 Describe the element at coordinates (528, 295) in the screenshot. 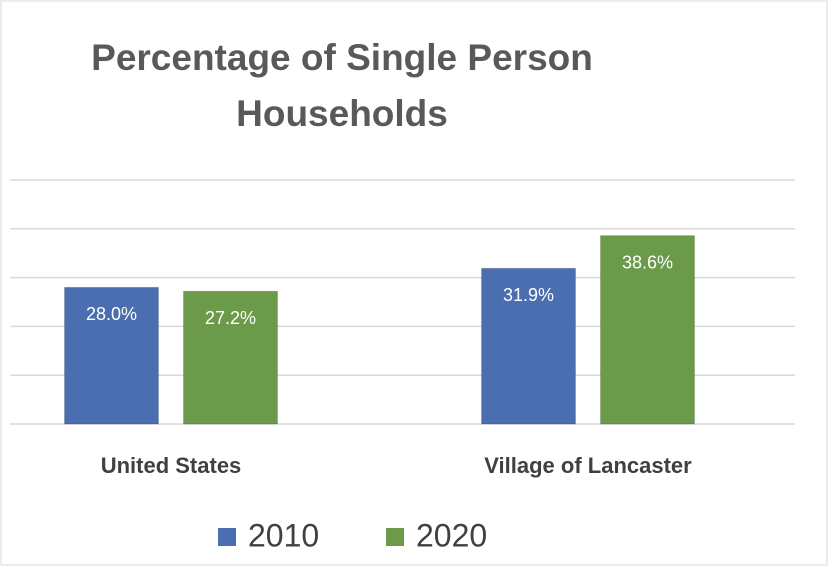

I see `data-label: 31.9%` at that location.